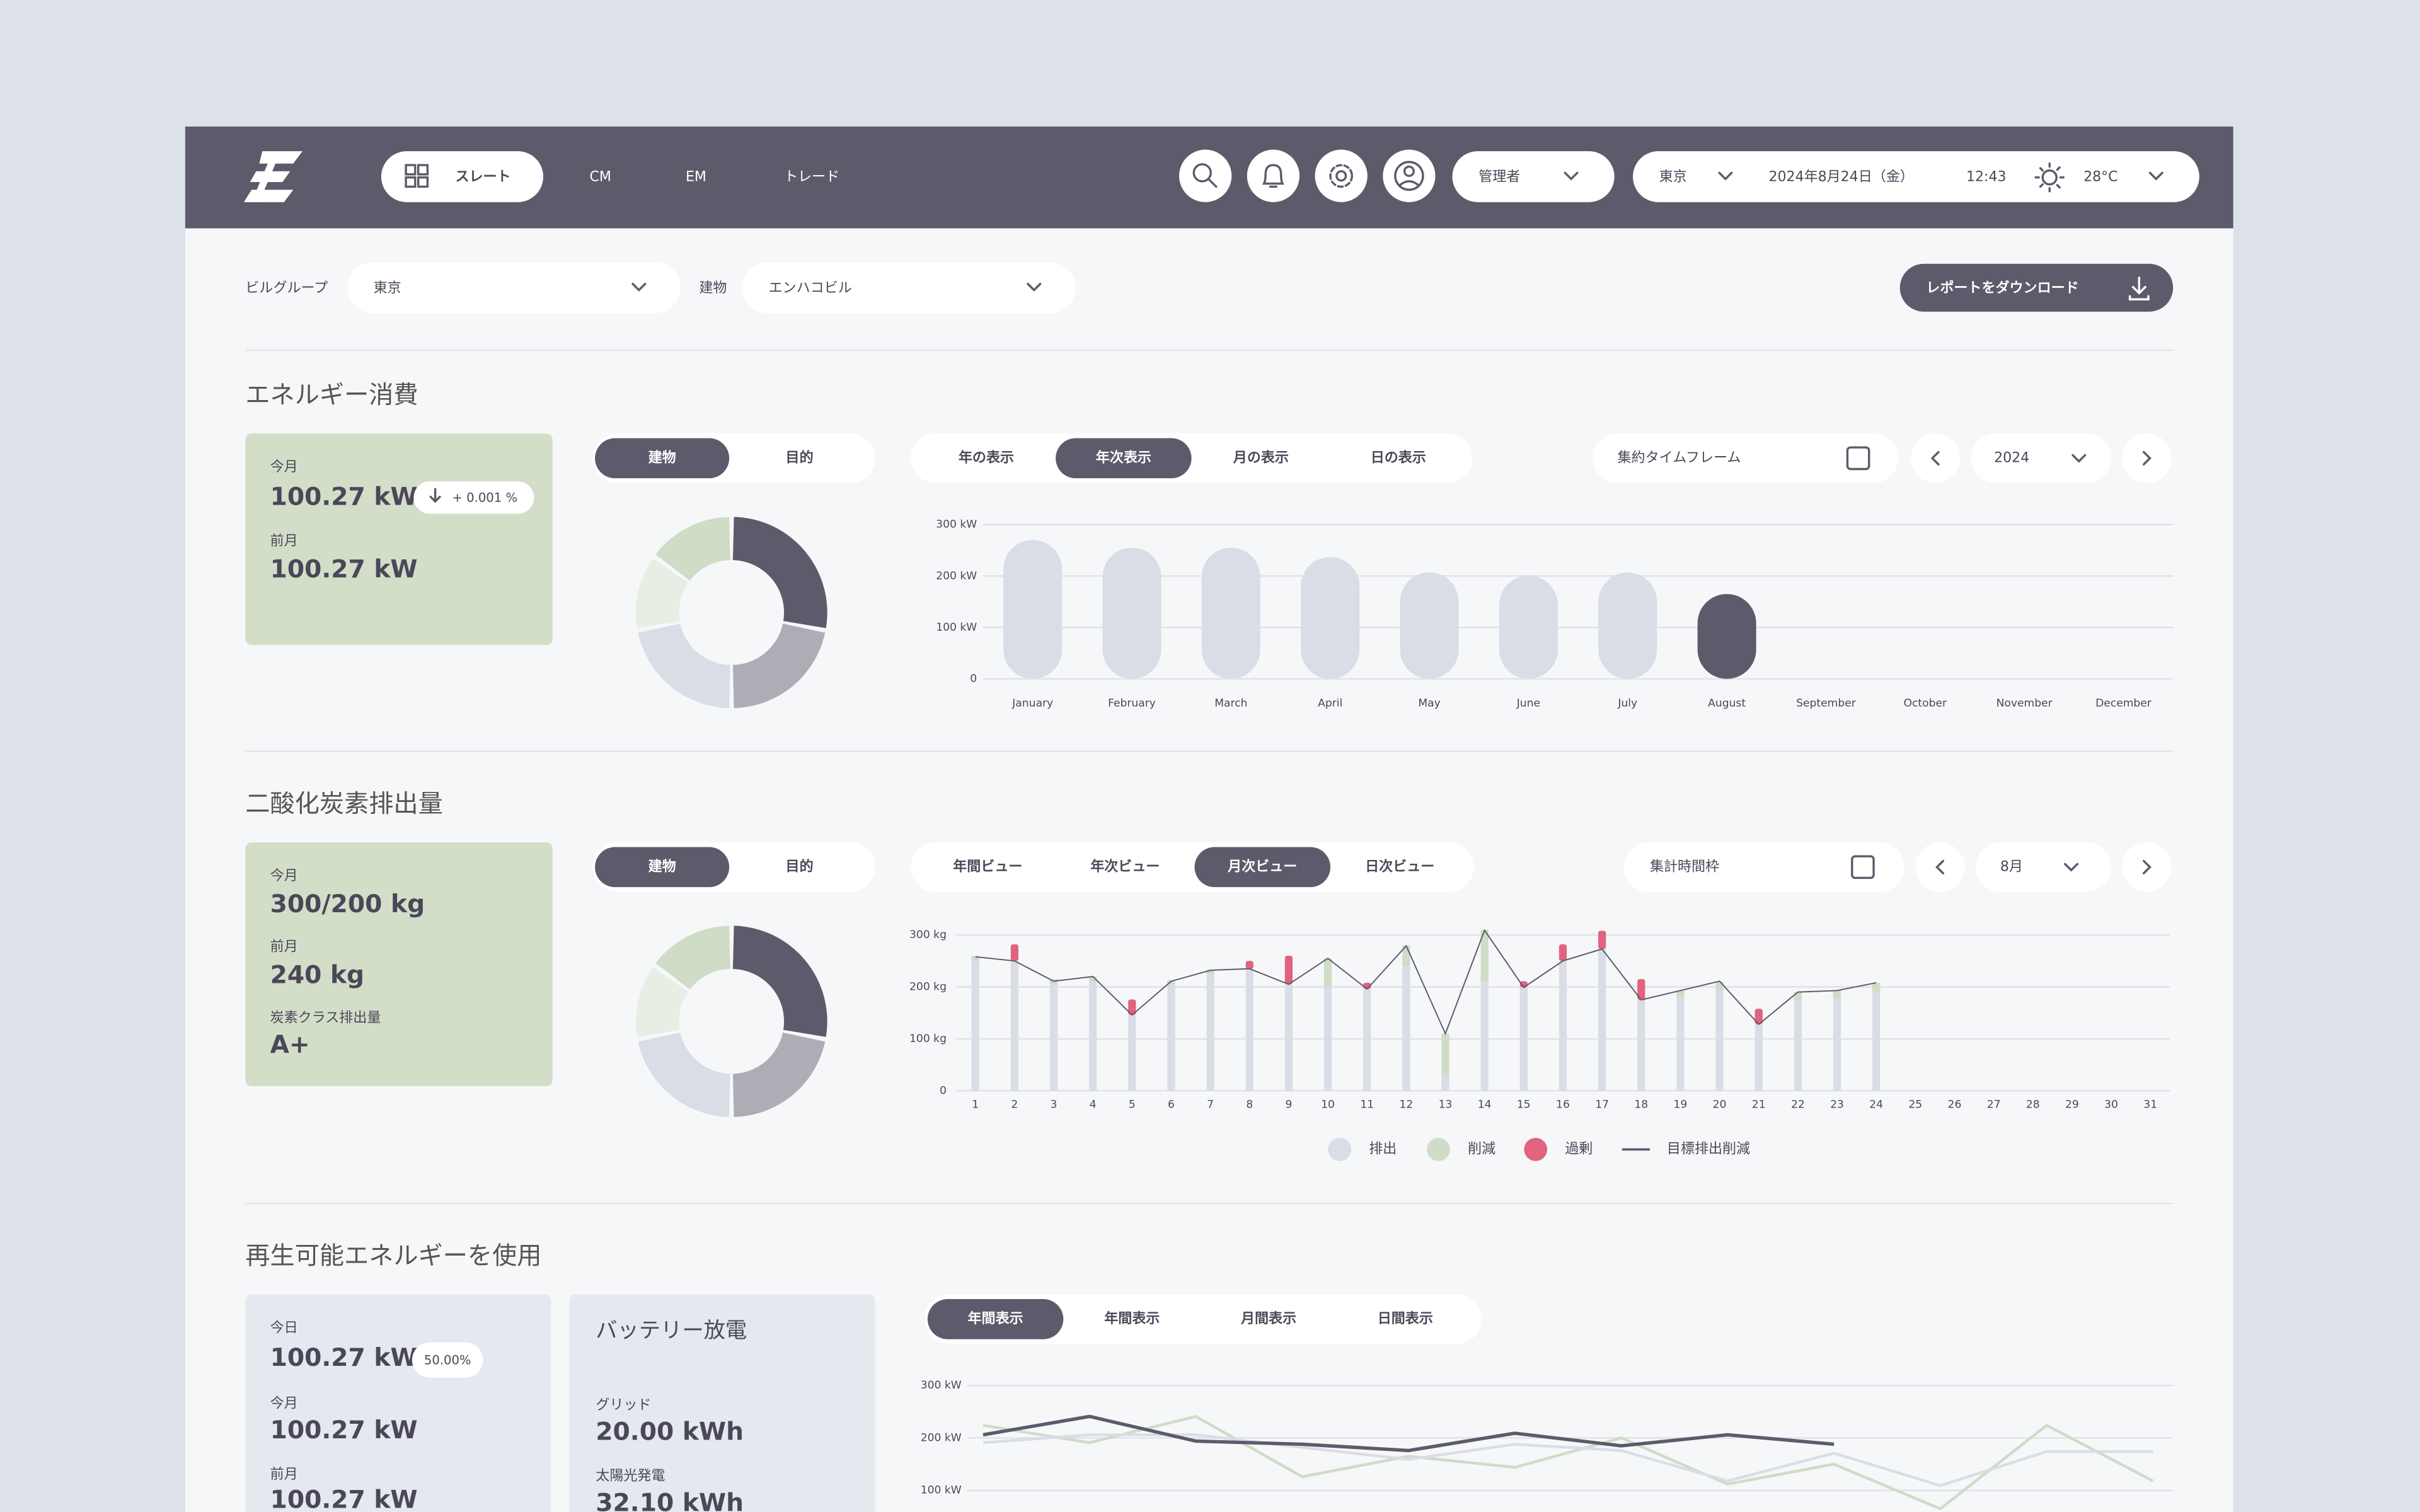 The width and height of the screenshot is (2420, 1512). Describe the element at coordinates (1429, 703) in the screenshot. I see `x-tick-label: May` at that location.